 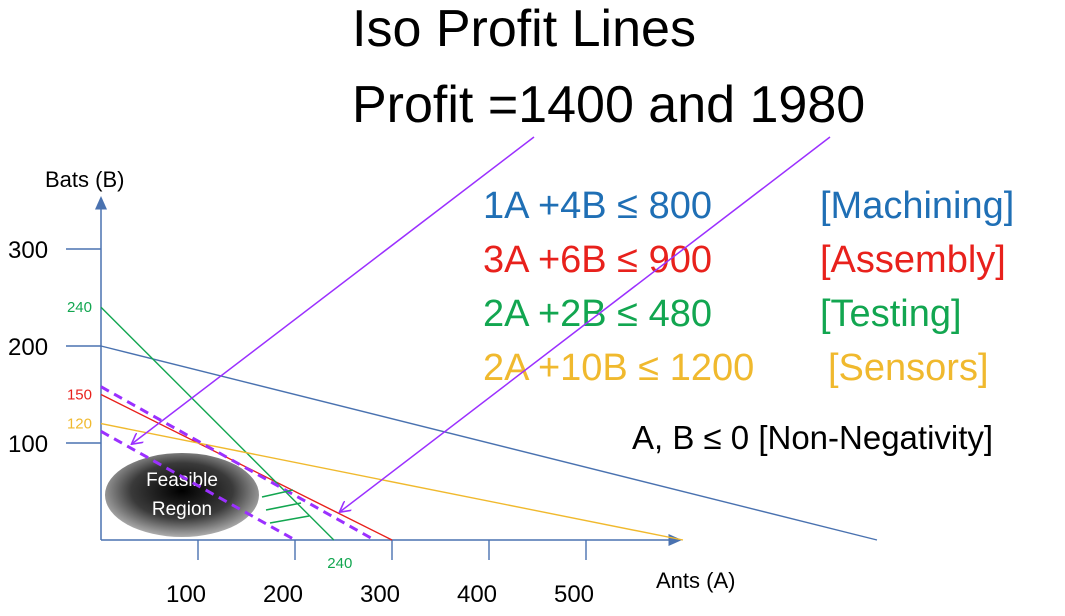 I want to click on constraint-expr-0: 1A +4B ≤ 800, so click(x=597, y=206).